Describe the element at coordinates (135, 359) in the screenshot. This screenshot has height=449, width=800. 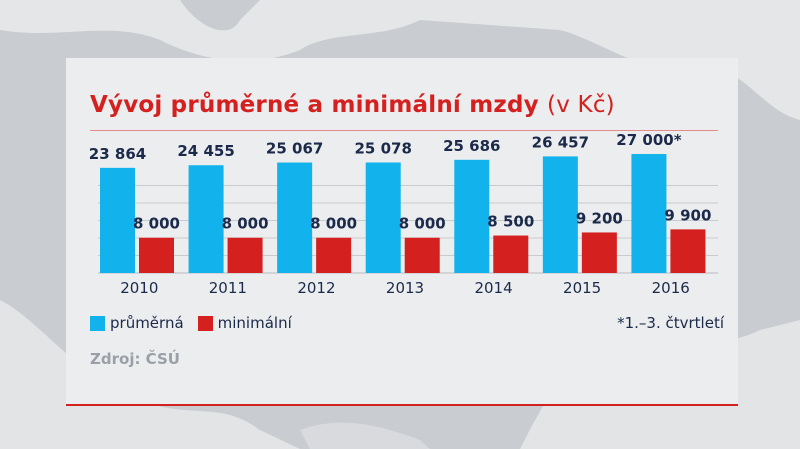
I see `source-note: Zdroj: ČSÚ` at that location.